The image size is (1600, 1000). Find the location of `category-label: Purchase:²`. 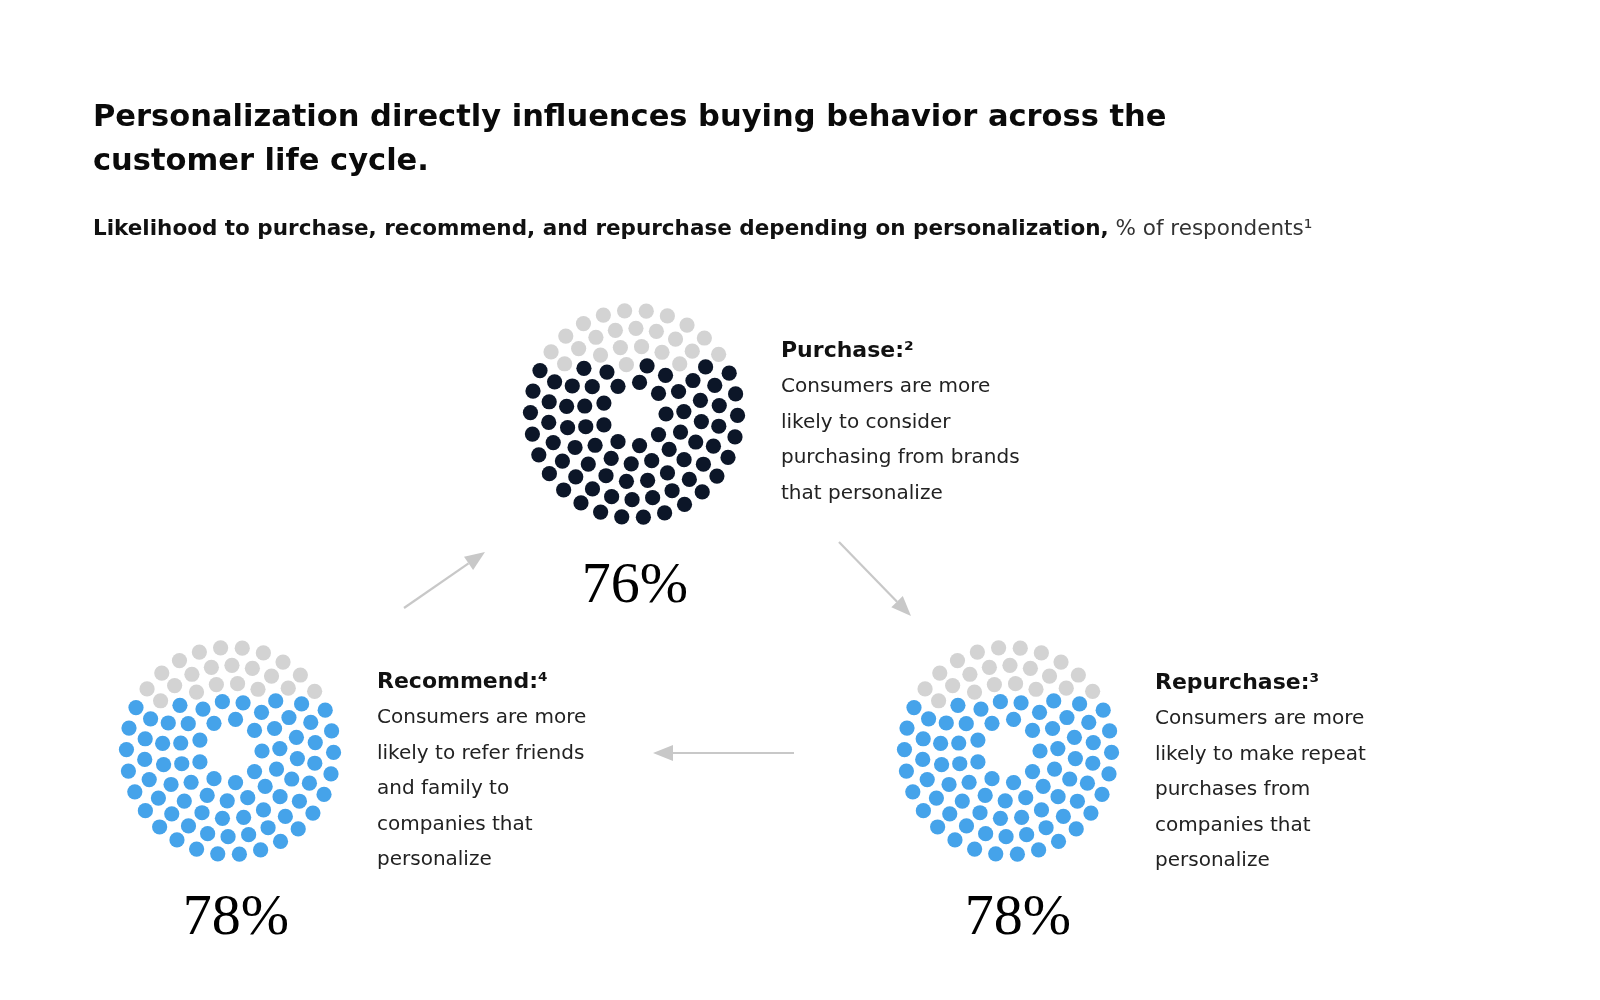

category-label: Purchase:² is located at coordinates (847, 350).